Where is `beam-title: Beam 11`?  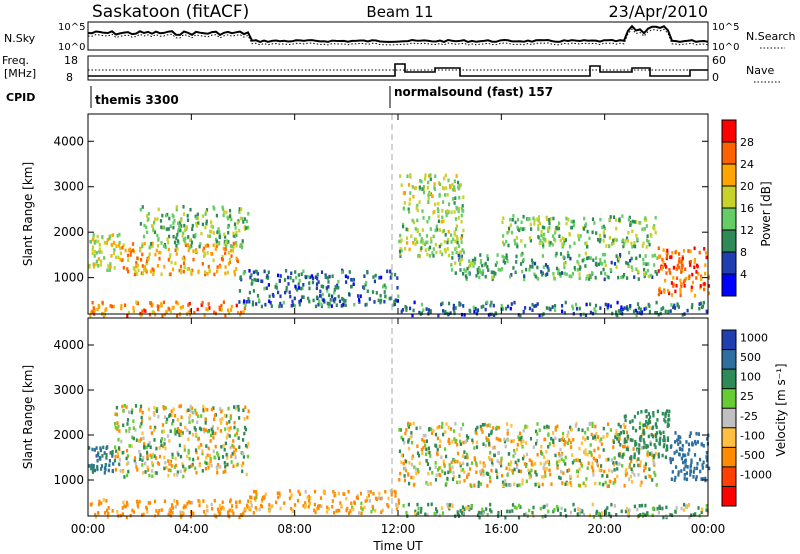 beam-title: Beam 11 is located at coordinates (399, 12).